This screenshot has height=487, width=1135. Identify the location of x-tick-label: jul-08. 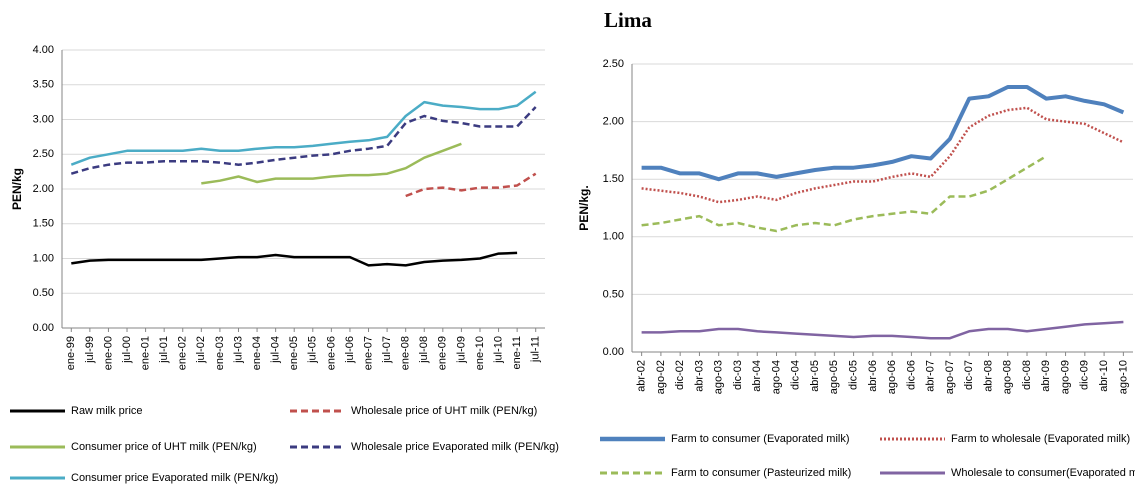
(424, 350).